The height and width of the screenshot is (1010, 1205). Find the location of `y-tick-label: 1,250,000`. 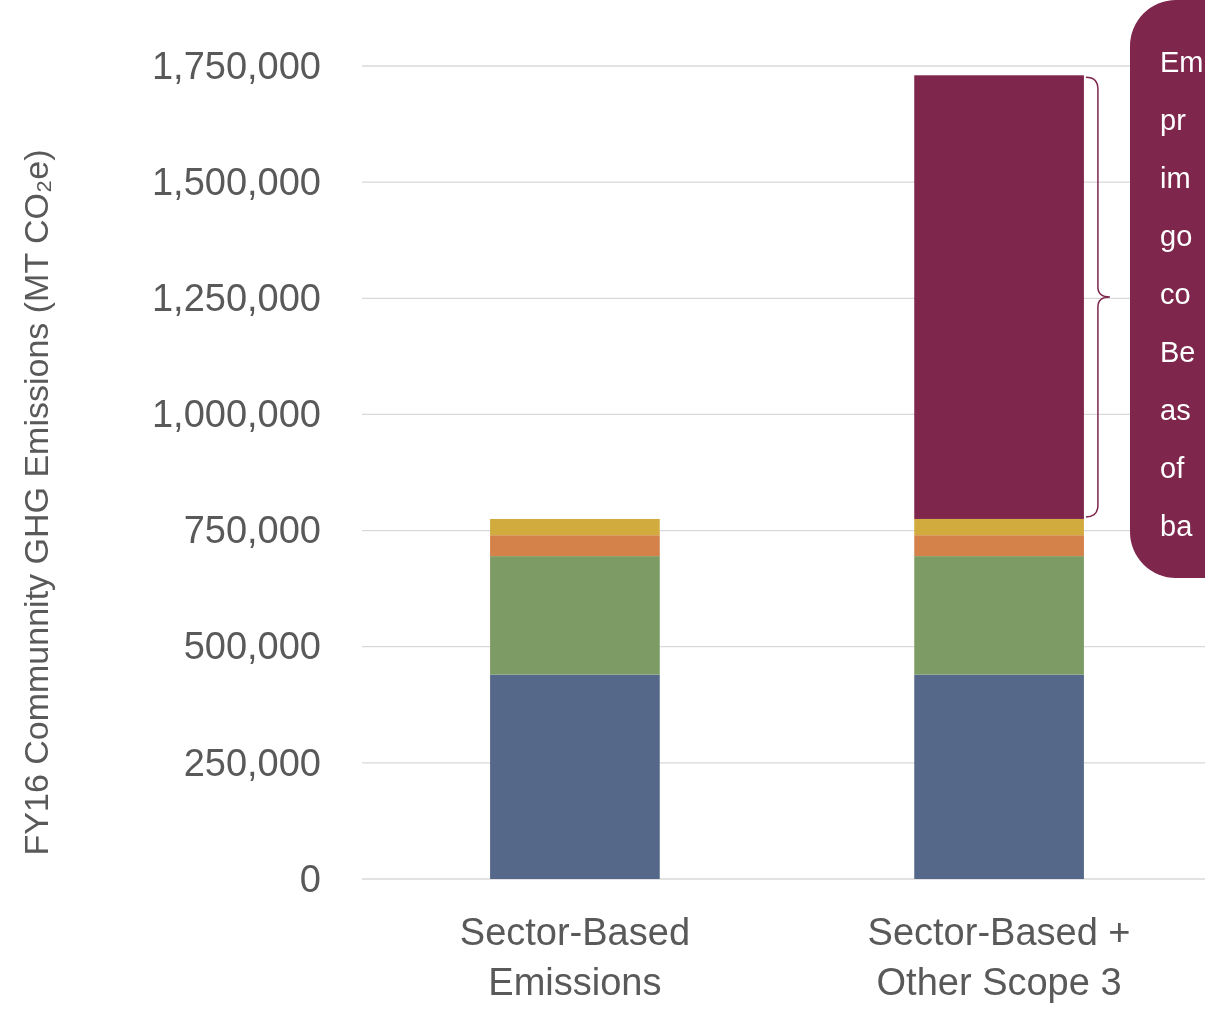

y-tick-label: 1,250,000 is located at coordinates (236, 297).